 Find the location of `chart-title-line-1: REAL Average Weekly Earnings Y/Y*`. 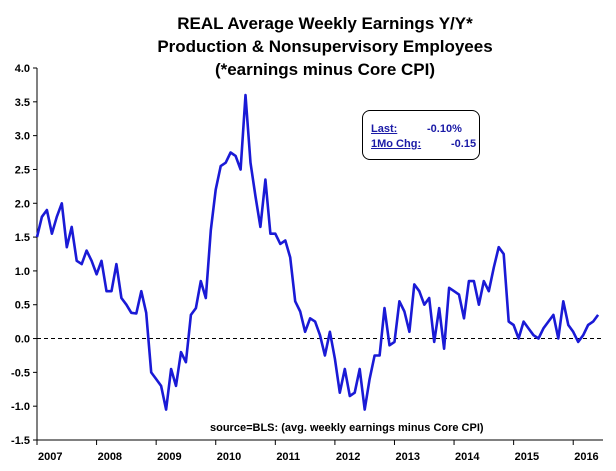

chart-title-line-1: REAL Average Weekly Earnings Y/Y* is located at coordinates (325, 23).